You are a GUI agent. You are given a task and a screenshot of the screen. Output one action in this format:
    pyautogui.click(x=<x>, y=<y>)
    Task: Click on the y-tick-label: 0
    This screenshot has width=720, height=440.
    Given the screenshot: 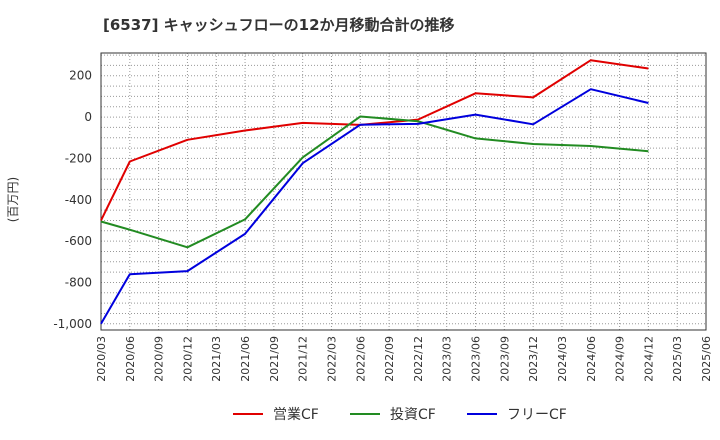 What is the action you would take?
    pyautogui.click(x=88, y=117)
    